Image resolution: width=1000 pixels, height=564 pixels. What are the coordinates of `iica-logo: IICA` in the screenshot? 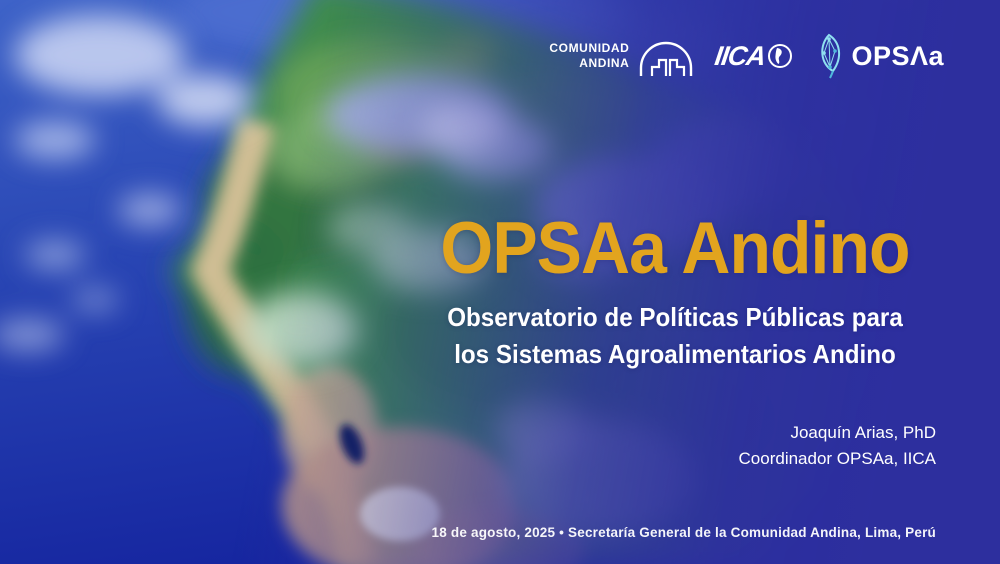 It's located at (753, 56).